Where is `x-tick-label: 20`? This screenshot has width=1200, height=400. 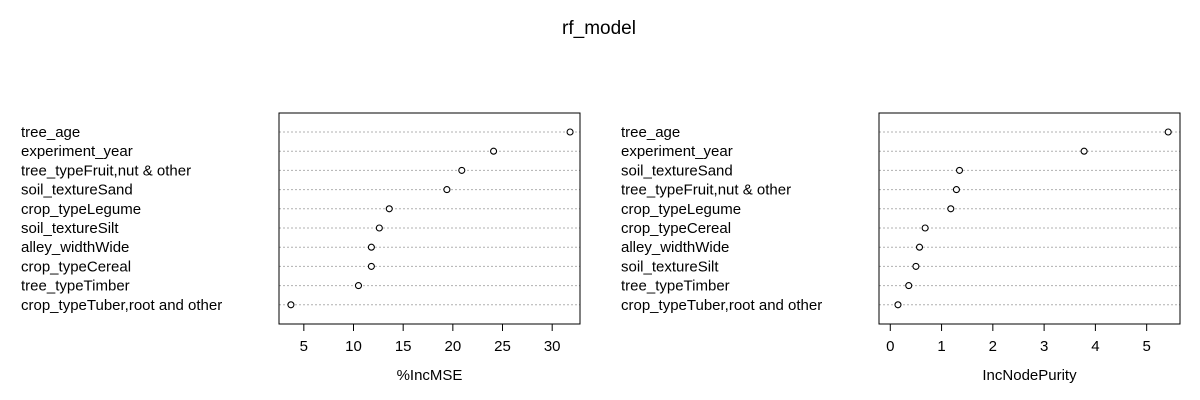 x-tick-label: 20 is located at coordinates (453, 346).